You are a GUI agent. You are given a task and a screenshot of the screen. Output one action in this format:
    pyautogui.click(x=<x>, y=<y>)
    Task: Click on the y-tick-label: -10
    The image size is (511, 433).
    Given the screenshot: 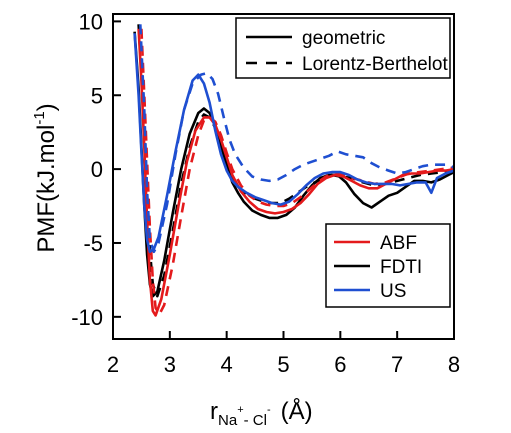 What is the action you would take?
    pyautogui.click(x=87, y=317)
    